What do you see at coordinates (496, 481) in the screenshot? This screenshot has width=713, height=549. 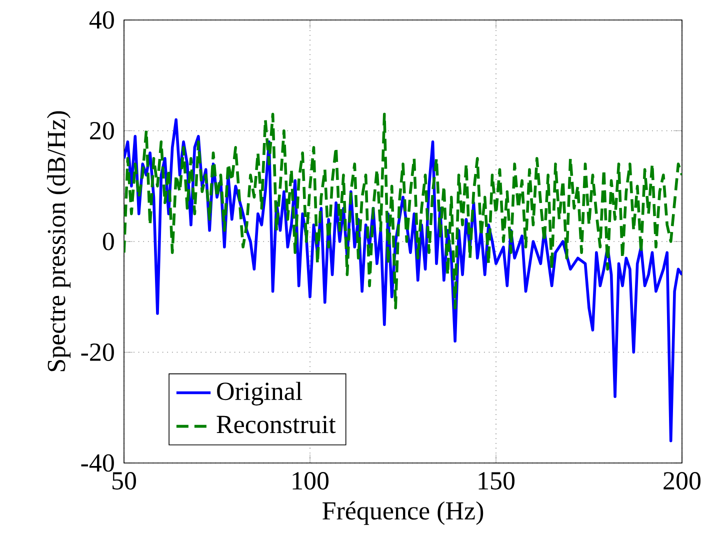 I see `x-tick-label: 150` at bounding box center [496, 481].